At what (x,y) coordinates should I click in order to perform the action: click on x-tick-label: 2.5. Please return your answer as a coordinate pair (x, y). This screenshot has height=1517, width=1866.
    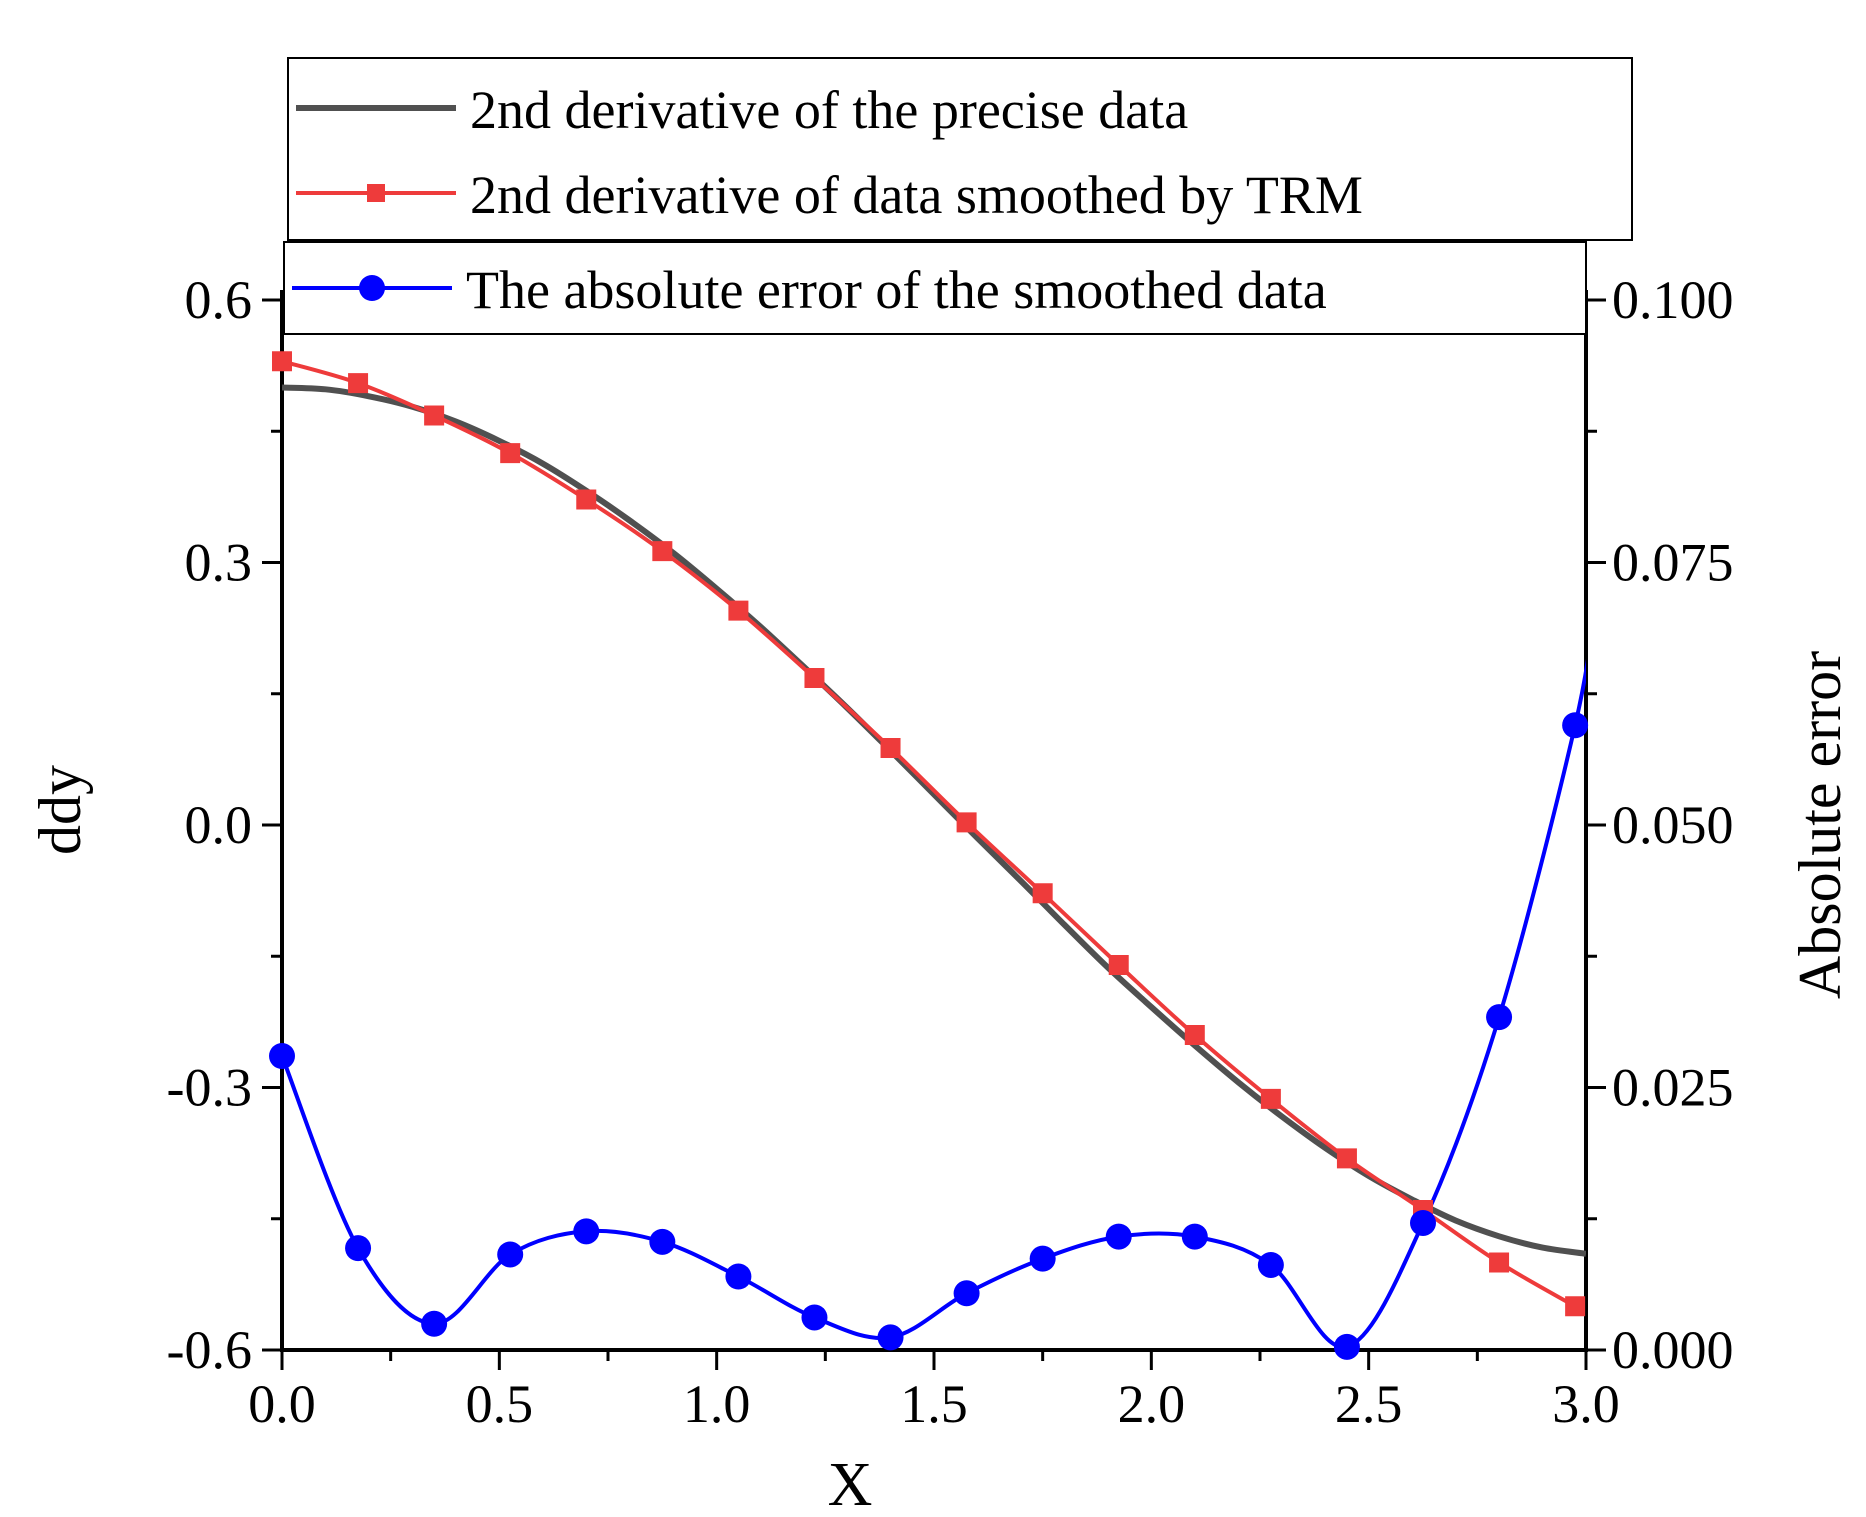
    Looking at the image, I should click on (1369, 1404).